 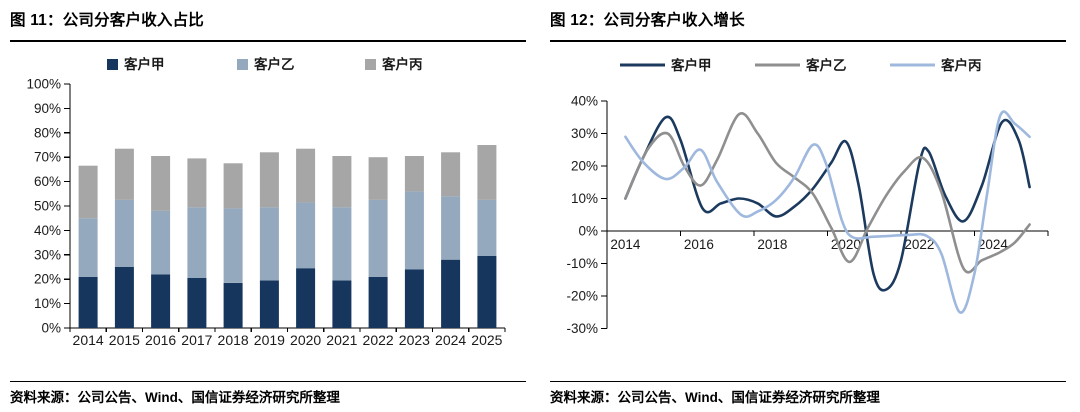 What do you see at coordinates (647, 20) in the screenshot?
I see `chart2-title: 图 12：公司分客户收入增长` at bounding box center [647, 20].